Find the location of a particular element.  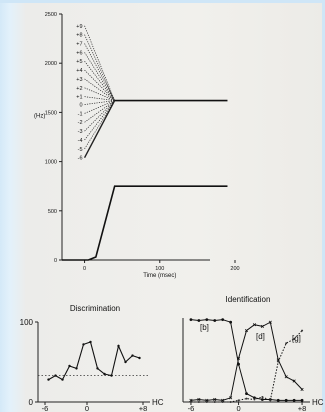

identification-x-ticks: -6 0 +8 is located at coordinates (247, 407).